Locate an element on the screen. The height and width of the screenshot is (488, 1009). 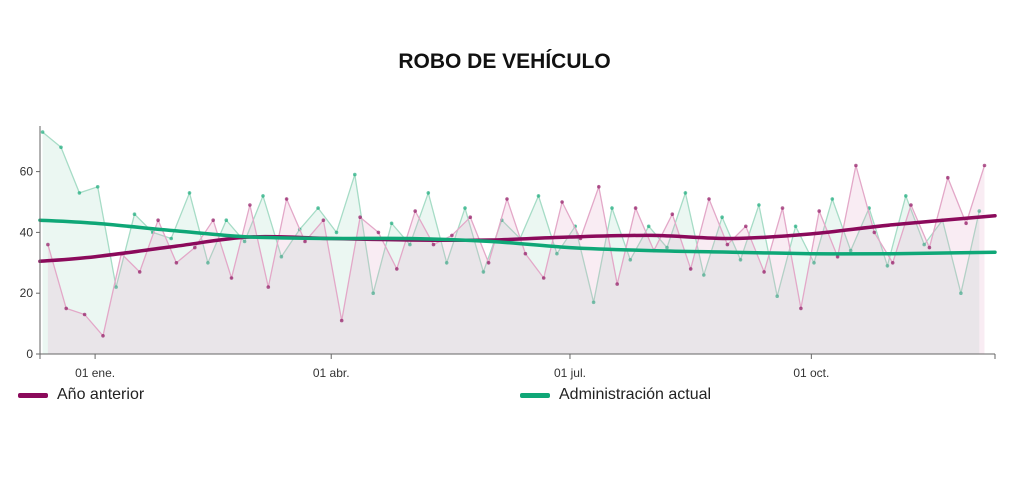
legend-item-administracion-actual: Administración actual is located at coordinates (615, 395).